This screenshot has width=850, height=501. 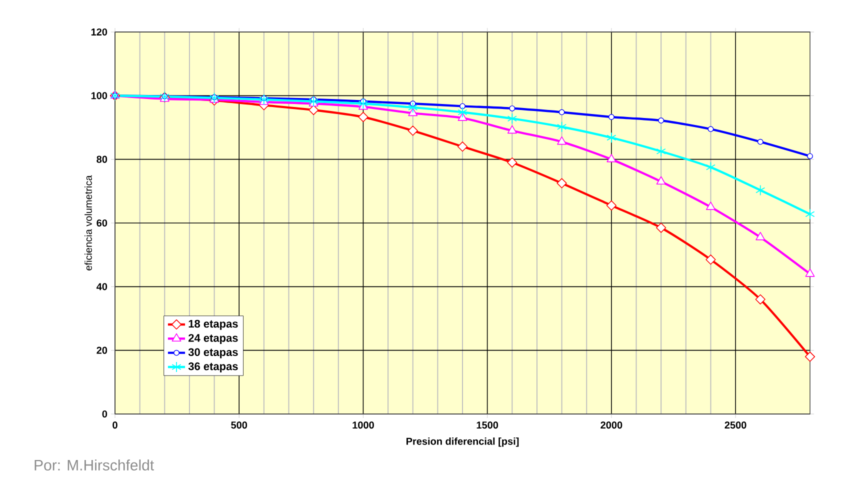 I want to click on x-tick-label: 500, so click(x=239, y=425).